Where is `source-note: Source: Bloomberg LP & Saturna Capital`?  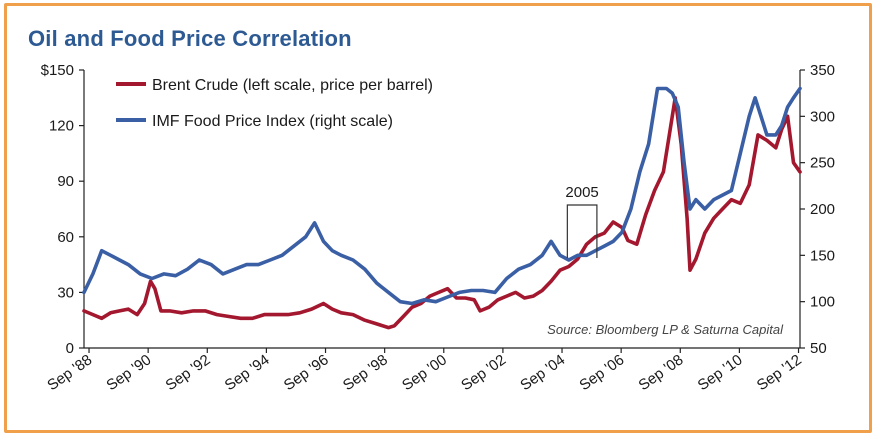 source-note: Source: Bloomberg LP & Saturna Capital is located at coordinates (665, 329).